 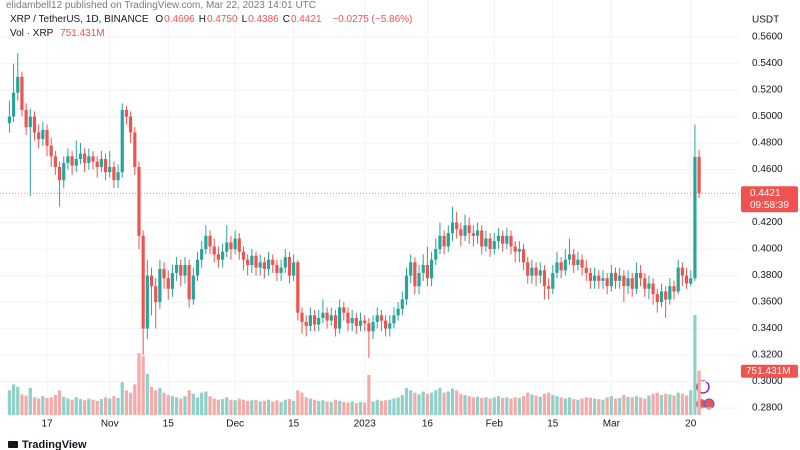 What do you see at coordinates (240, 19) in the screenshot?
I see `ohlc: O0.4696 H0.4750 L0.4386 C0.4421` at bounding box center [240, 19].